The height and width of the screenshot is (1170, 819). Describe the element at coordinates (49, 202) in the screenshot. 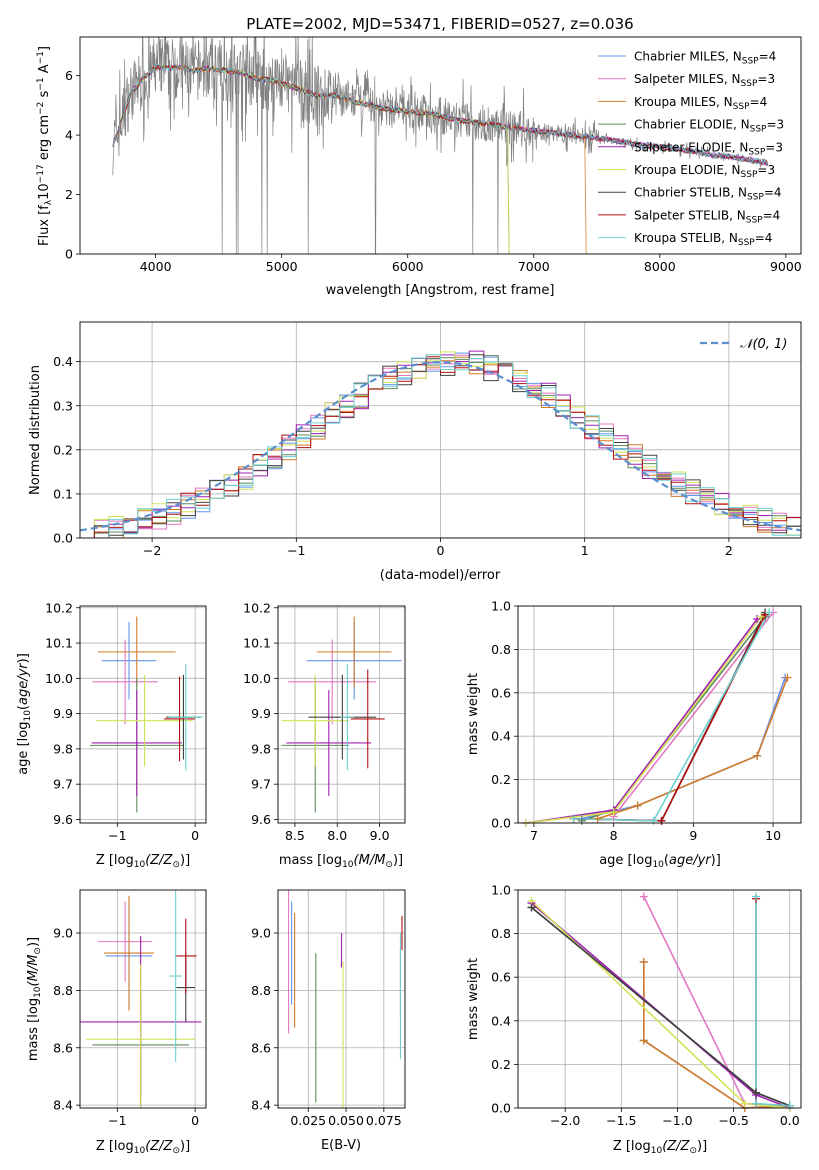

I see `spectrum-ylabel-part: λ` at that location.